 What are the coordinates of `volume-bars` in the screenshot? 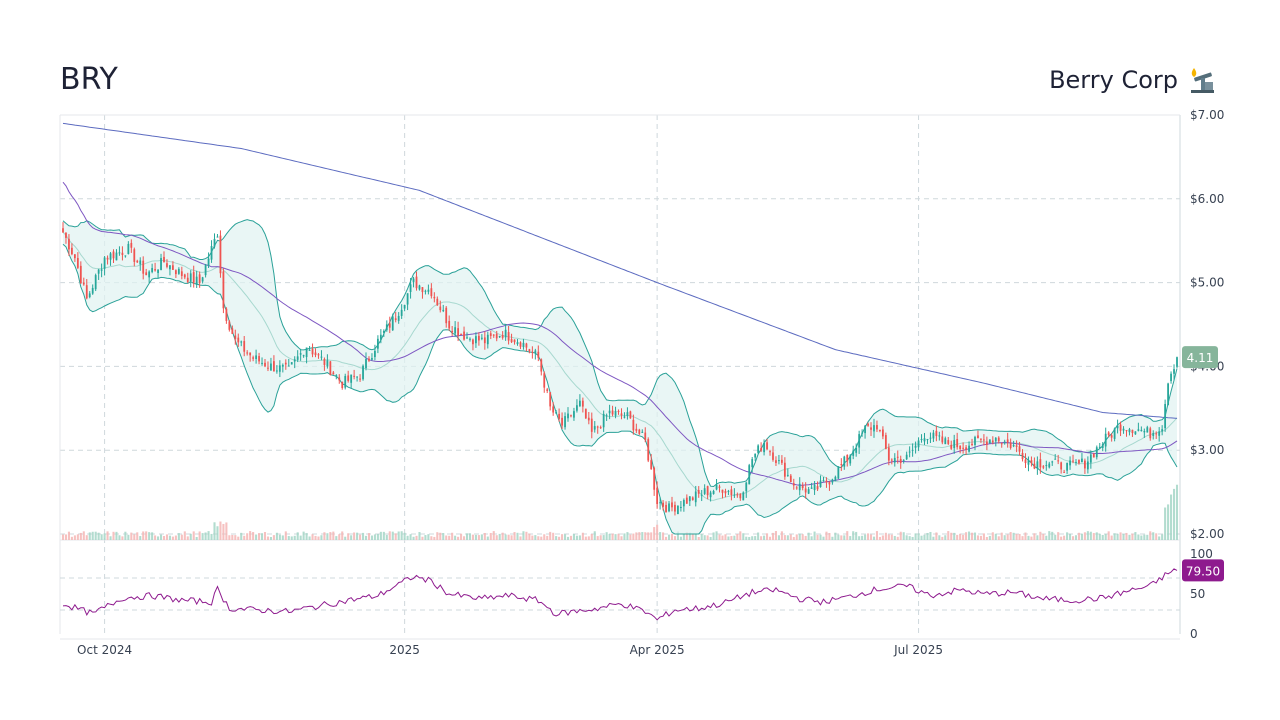 It's located at (620, 512).